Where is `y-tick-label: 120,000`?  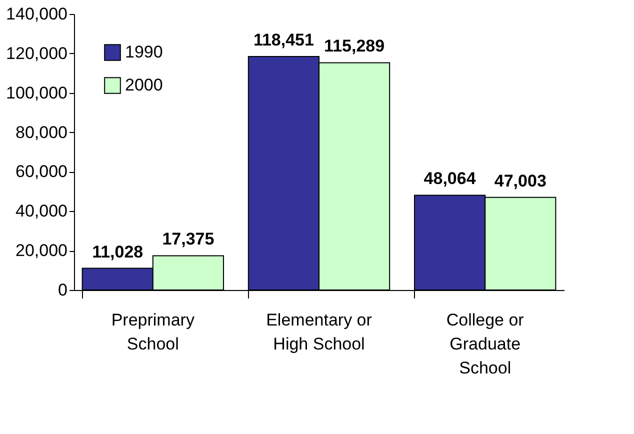
y-tick-label: 120,000 is located at coordinates (37, 53).